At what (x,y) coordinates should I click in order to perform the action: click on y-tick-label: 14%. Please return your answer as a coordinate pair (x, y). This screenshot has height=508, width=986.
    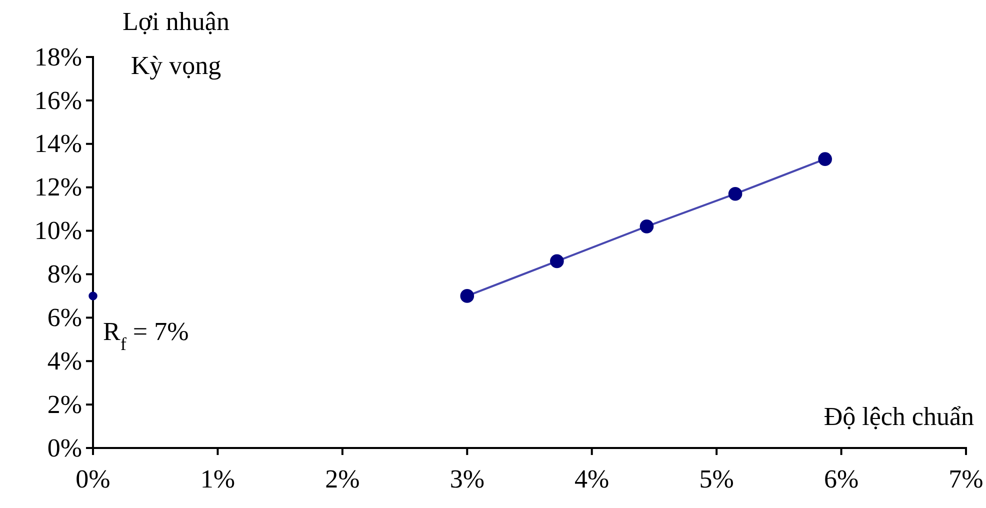
    Looking at the image, I should click on (58, 143).